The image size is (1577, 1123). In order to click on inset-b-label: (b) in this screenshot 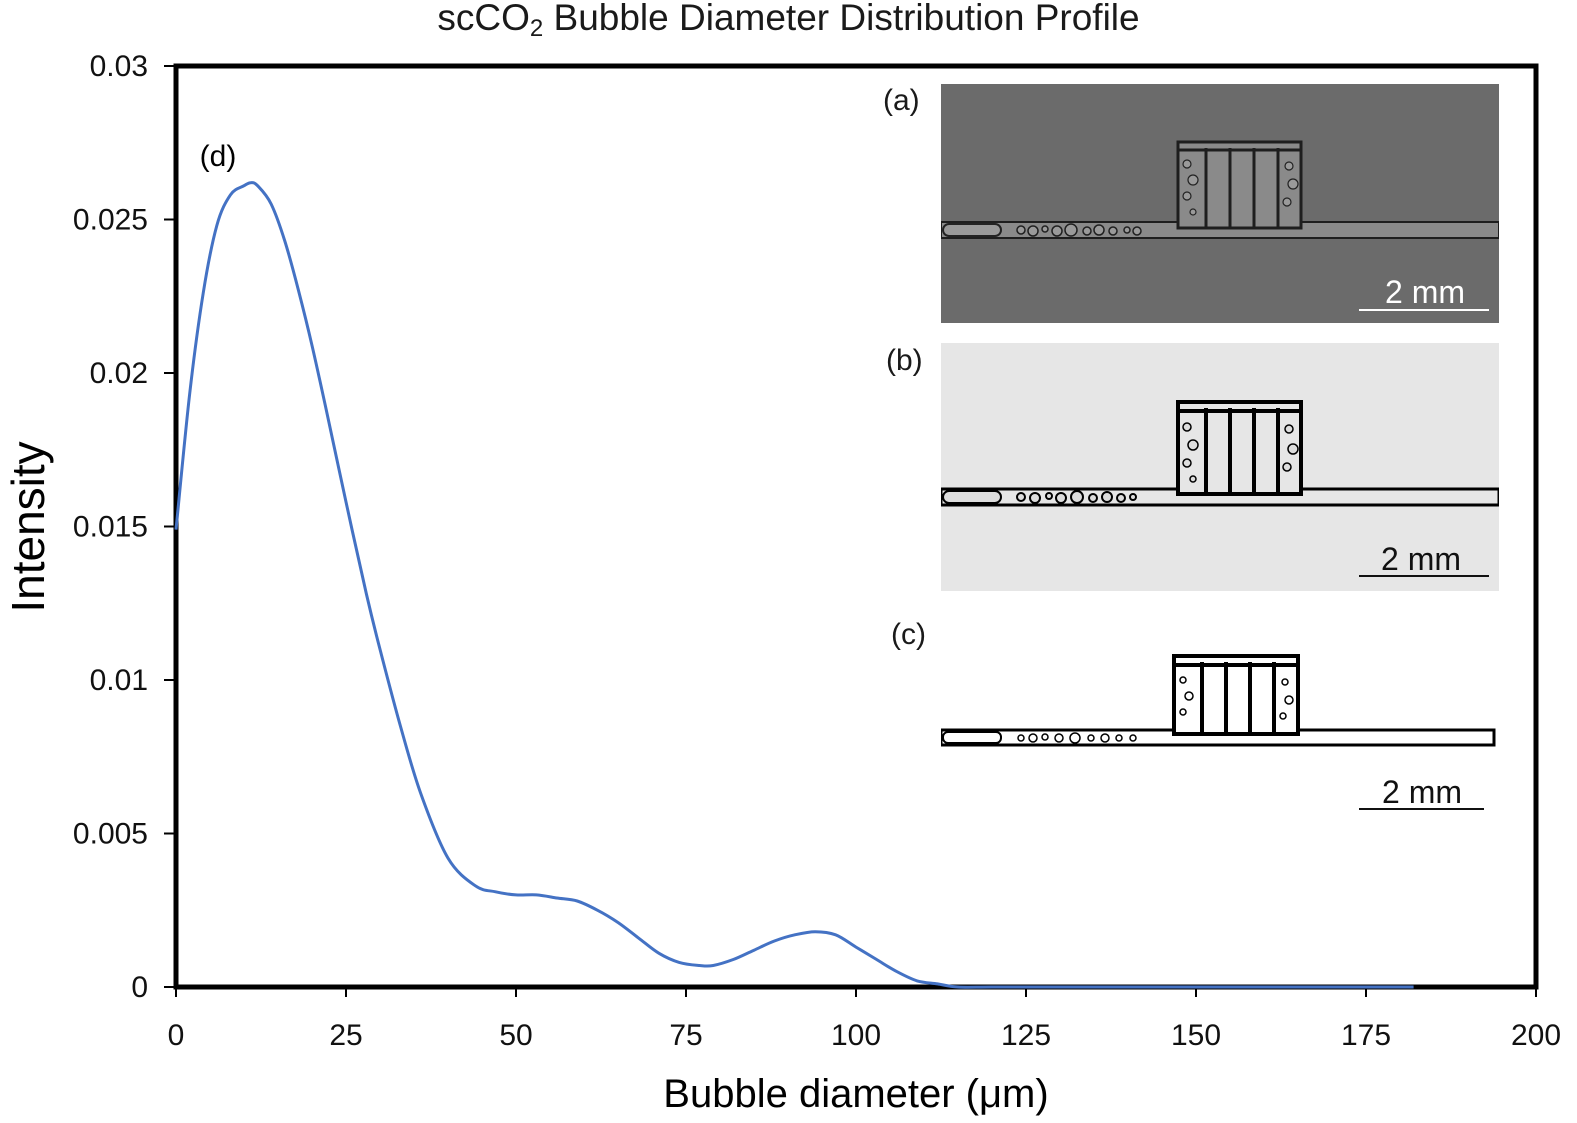, I will do `click(904, 360)`.